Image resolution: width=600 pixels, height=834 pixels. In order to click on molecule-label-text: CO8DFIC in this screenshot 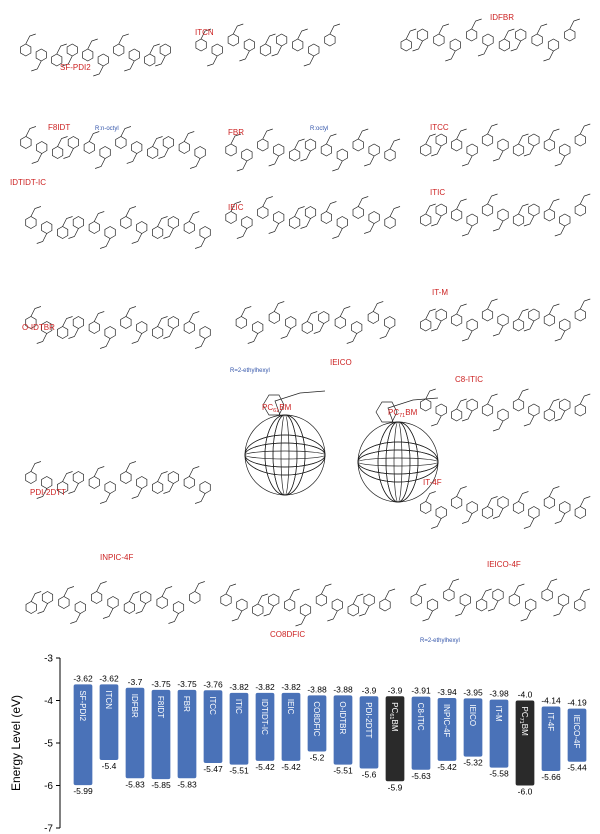, I will do `click(287, 634)`.